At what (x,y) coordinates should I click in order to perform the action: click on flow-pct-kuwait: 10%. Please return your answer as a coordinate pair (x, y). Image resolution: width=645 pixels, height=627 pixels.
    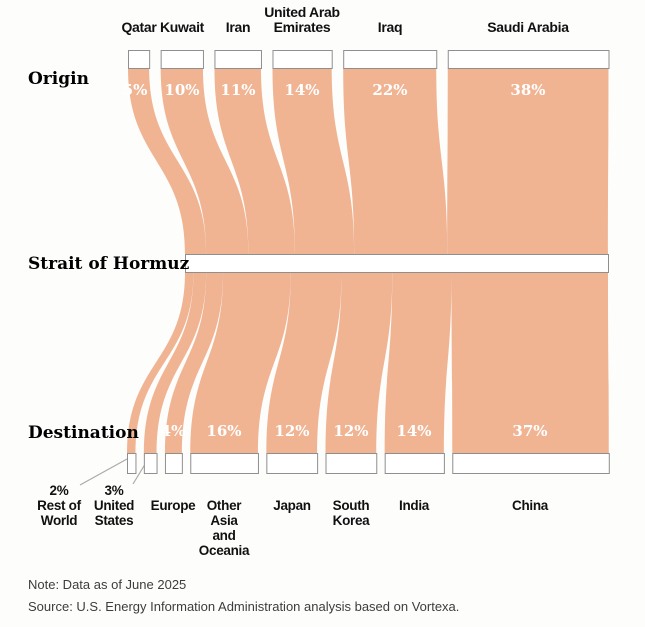
    Looking at the image, I should click on (182, 90).